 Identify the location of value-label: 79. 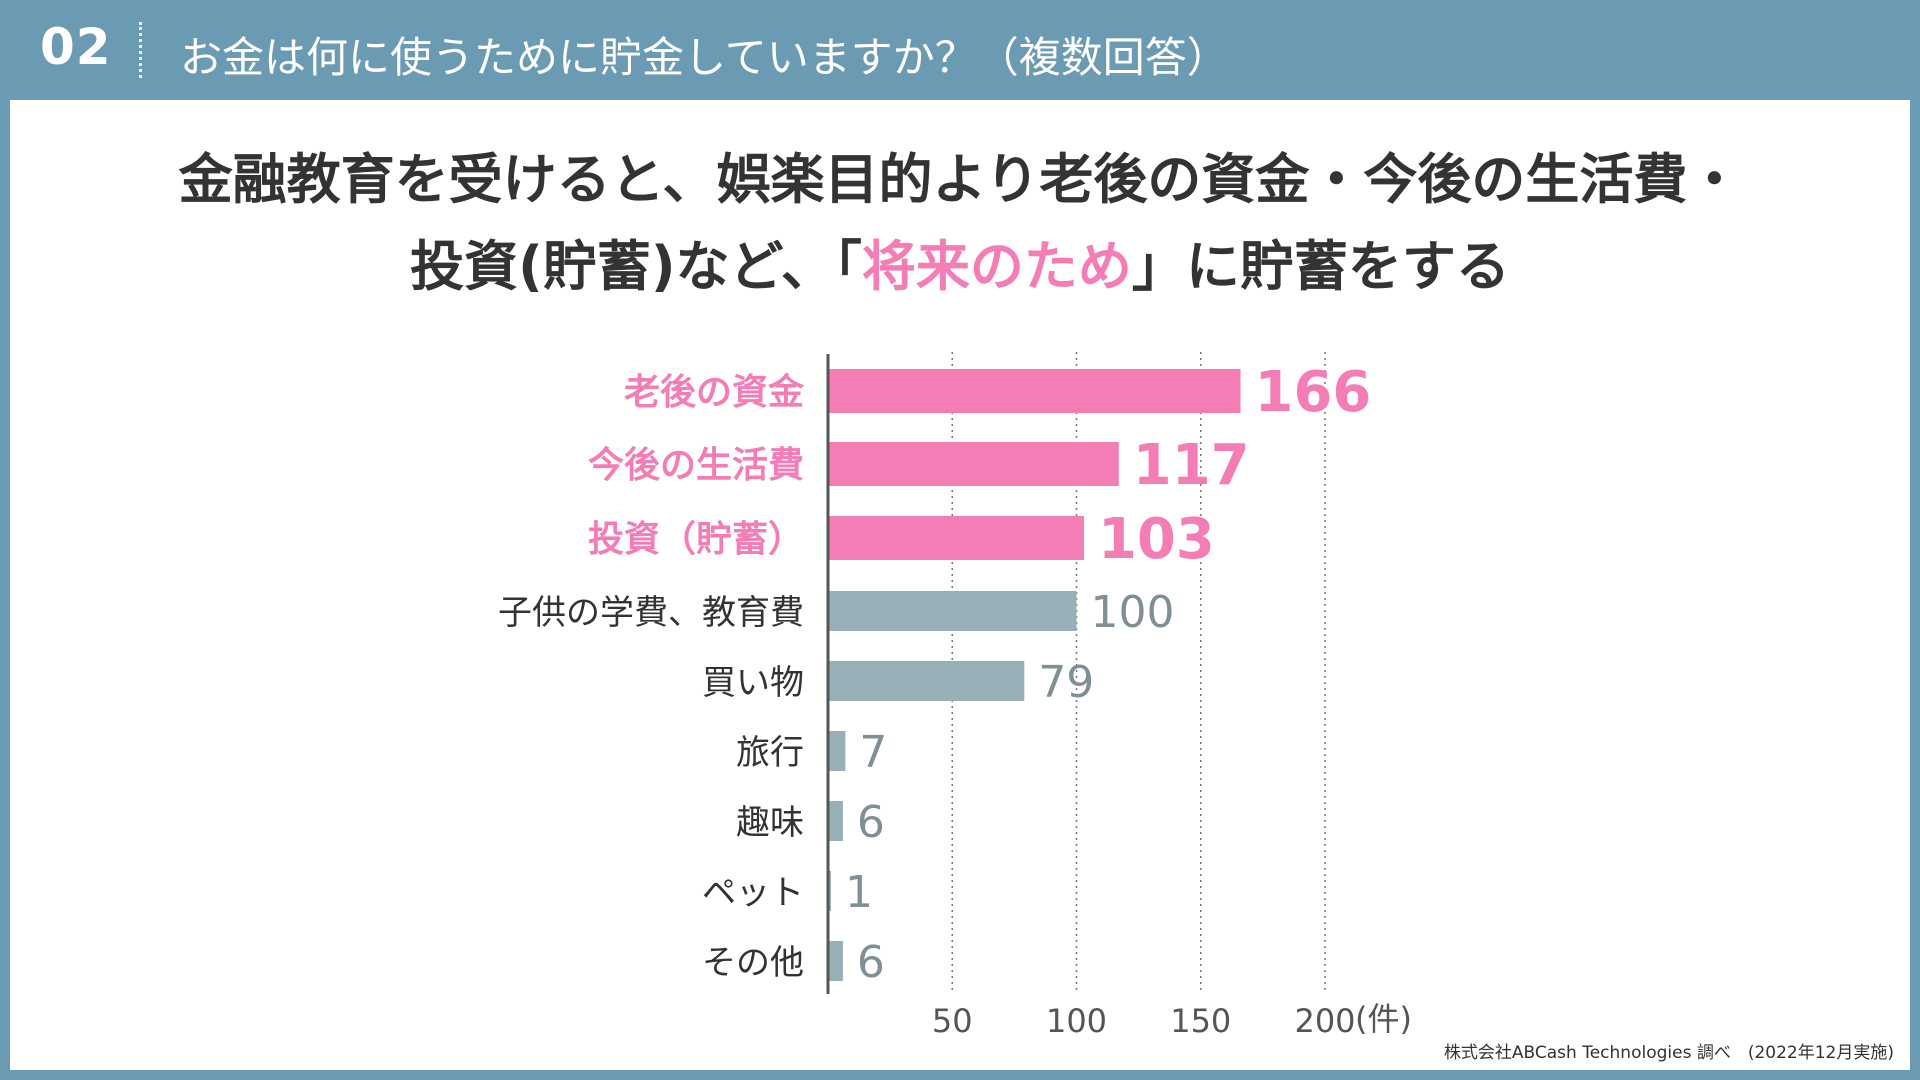
(1066, 682).